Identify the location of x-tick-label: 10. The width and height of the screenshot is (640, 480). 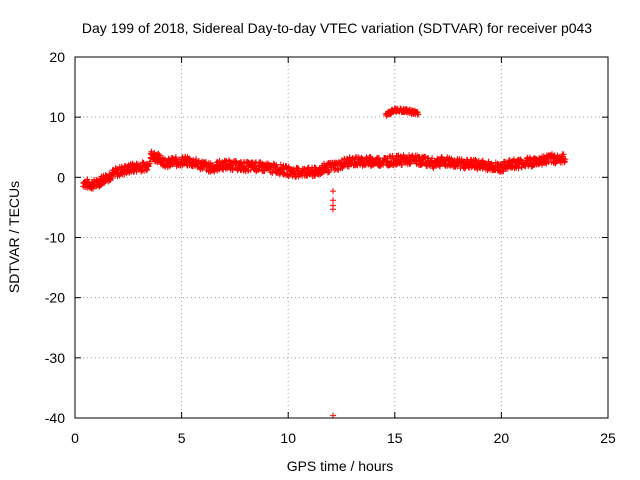
(288, 438).